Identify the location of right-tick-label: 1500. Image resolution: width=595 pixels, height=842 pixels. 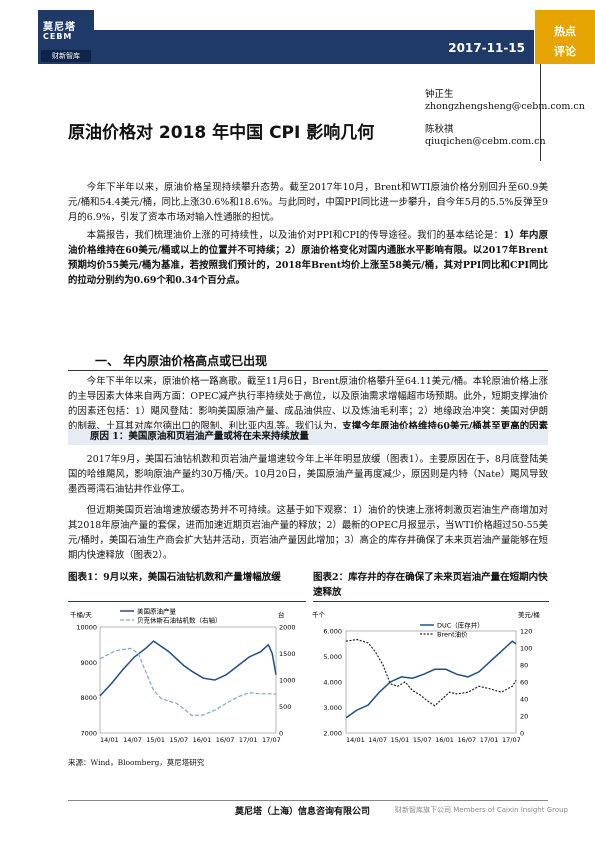
(287, 654).